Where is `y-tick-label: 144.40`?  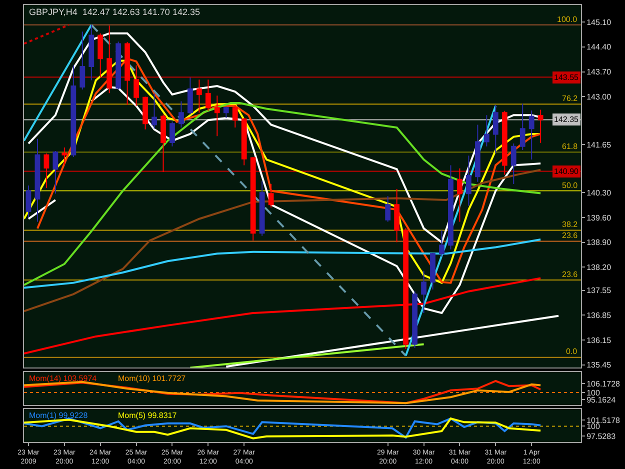
y-tick-label: 144.40 is located at coordinates (599, 47).